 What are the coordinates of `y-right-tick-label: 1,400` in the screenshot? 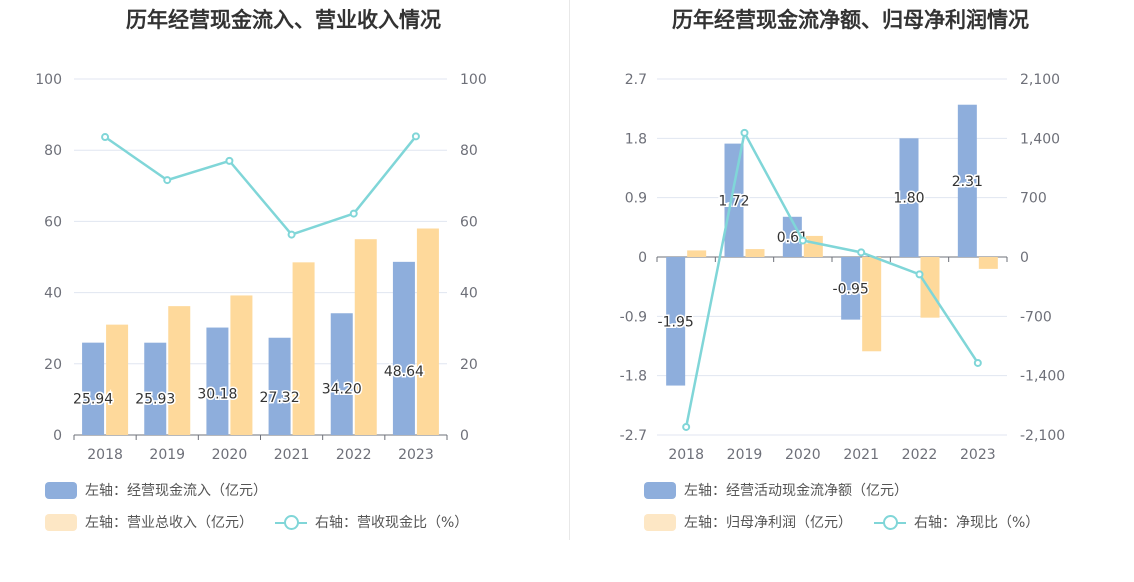 It's located at (1040, 139).